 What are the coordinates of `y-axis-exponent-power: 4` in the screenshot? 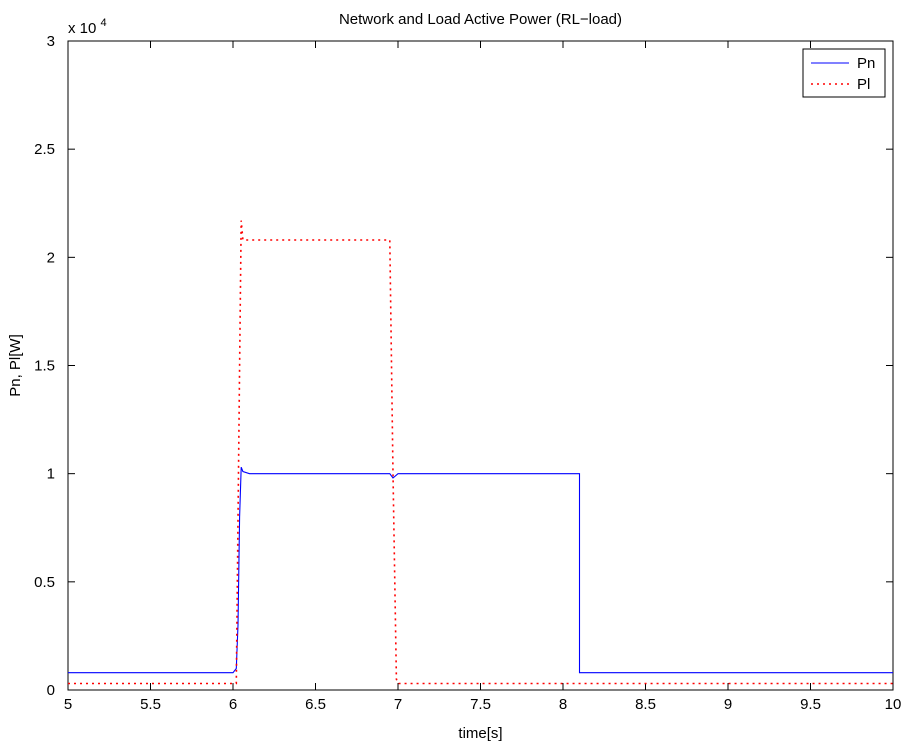 It's located at (104, 23).